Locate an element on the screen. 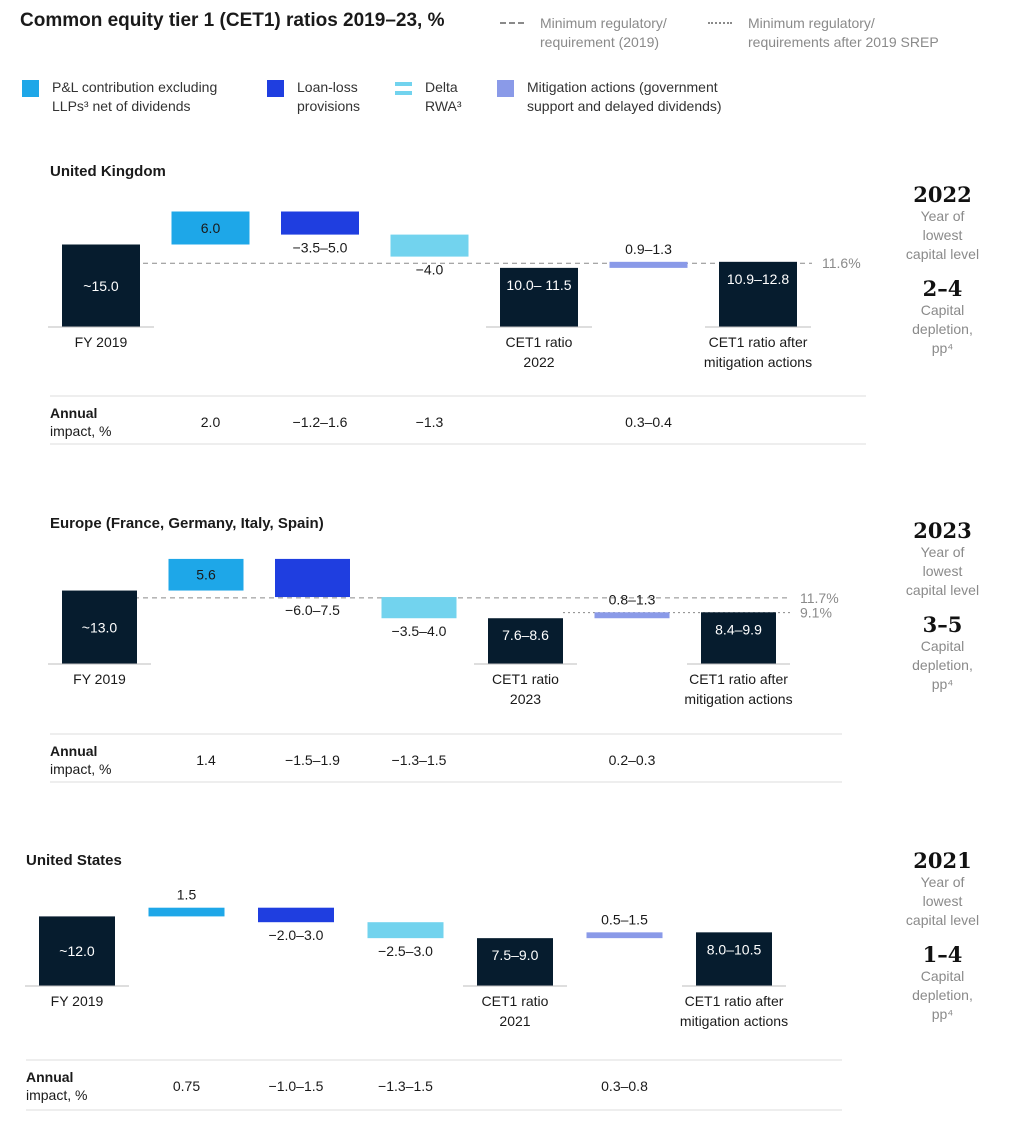  value-label: 7.5–9.0 is located at coordinates (515, 955).